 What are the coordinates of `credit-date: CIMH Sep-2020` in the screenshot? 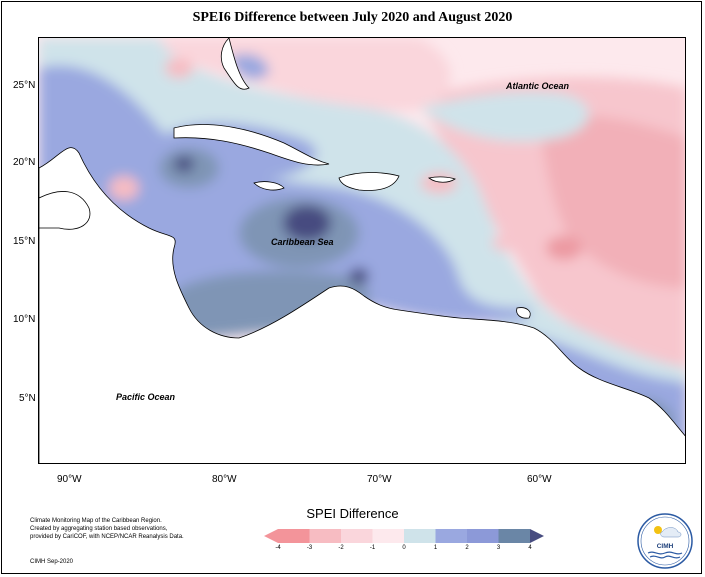 It's located at (52, 562).